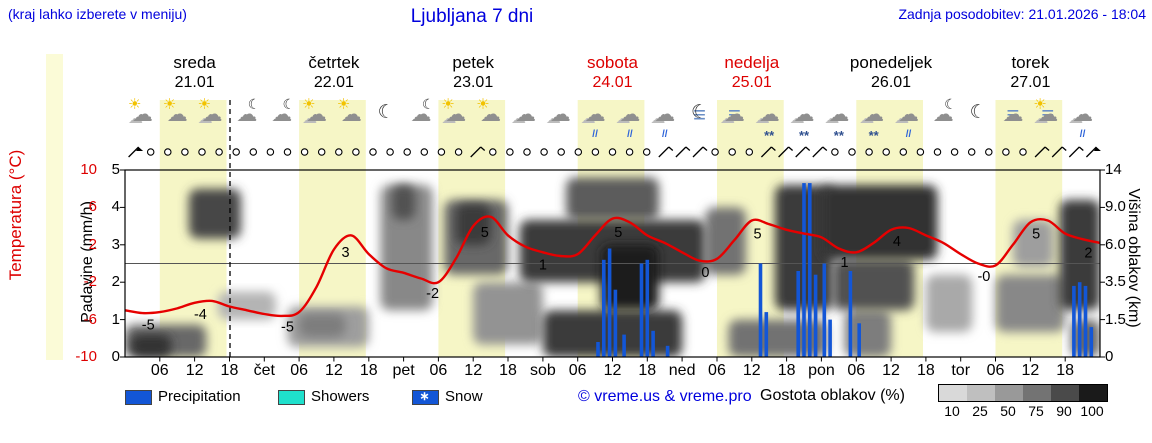  What do you see at coordinates (291, 397) in the screenshot?
I see `showers-legend-swatch` at bounding box center [291, 397].